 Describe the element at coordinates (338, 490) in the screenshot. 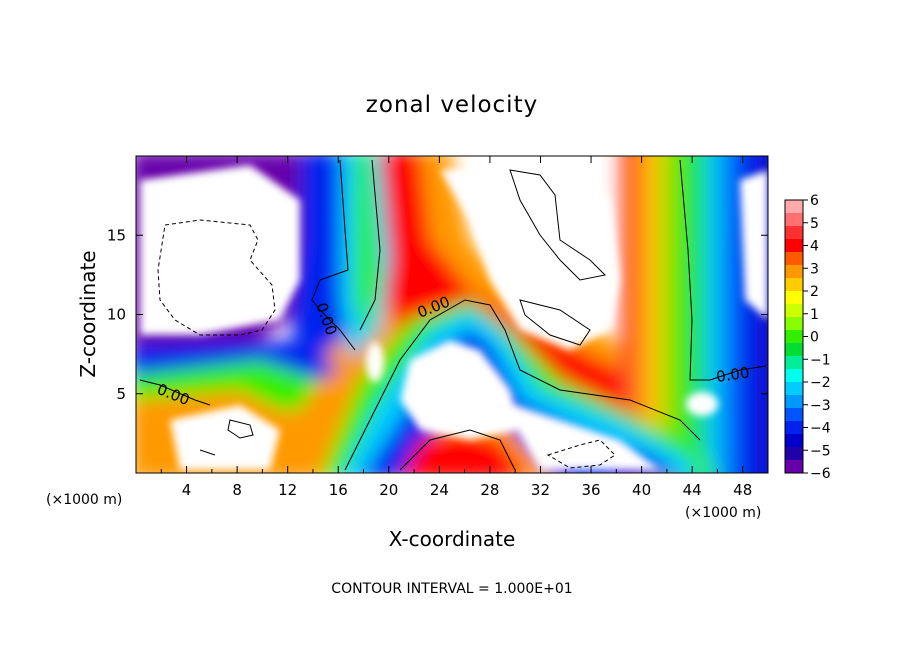

I see `x-tick-label: 16` at that location.